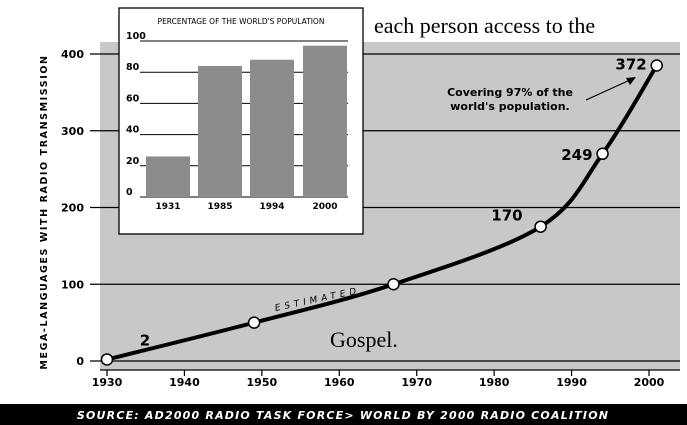 The height and width of the screenshot is (425, 687). What do you see at coordinates (72, 284) in the screenshot?
I see `y-tick-label: 100` at bounding box center [72, 284].